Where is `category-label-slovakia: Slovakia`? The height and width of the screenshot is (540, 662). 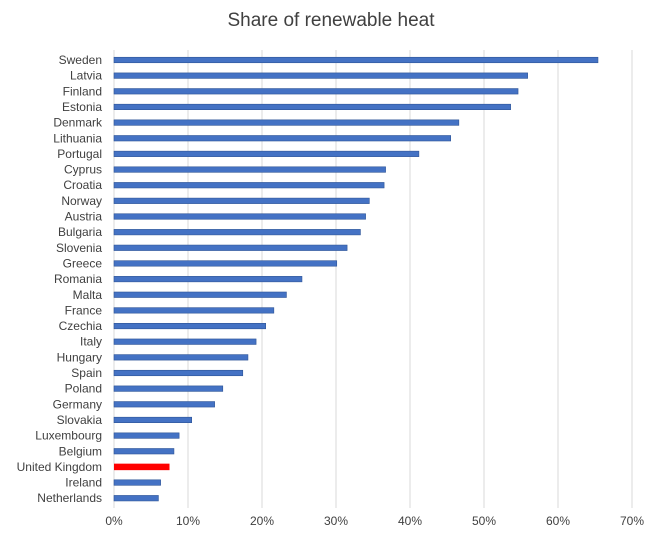 category-label-slovakia: Slovakia is located at coordinates (80, 420).